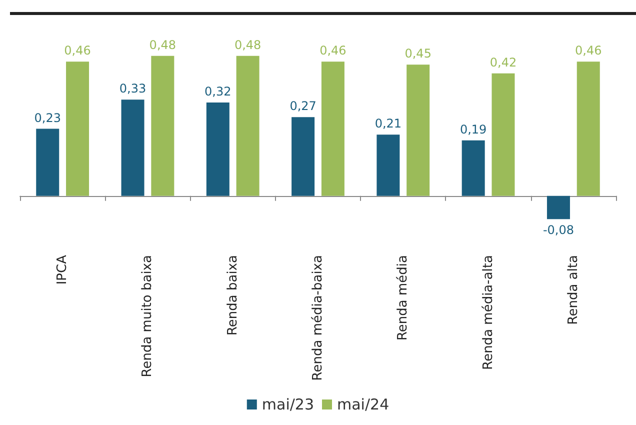 This screenshot has width=636, height=425. What do you see at coordinates (47, 117) in the screenshot?
I see `data-label: 0,23` at bounding box center [47, 117].